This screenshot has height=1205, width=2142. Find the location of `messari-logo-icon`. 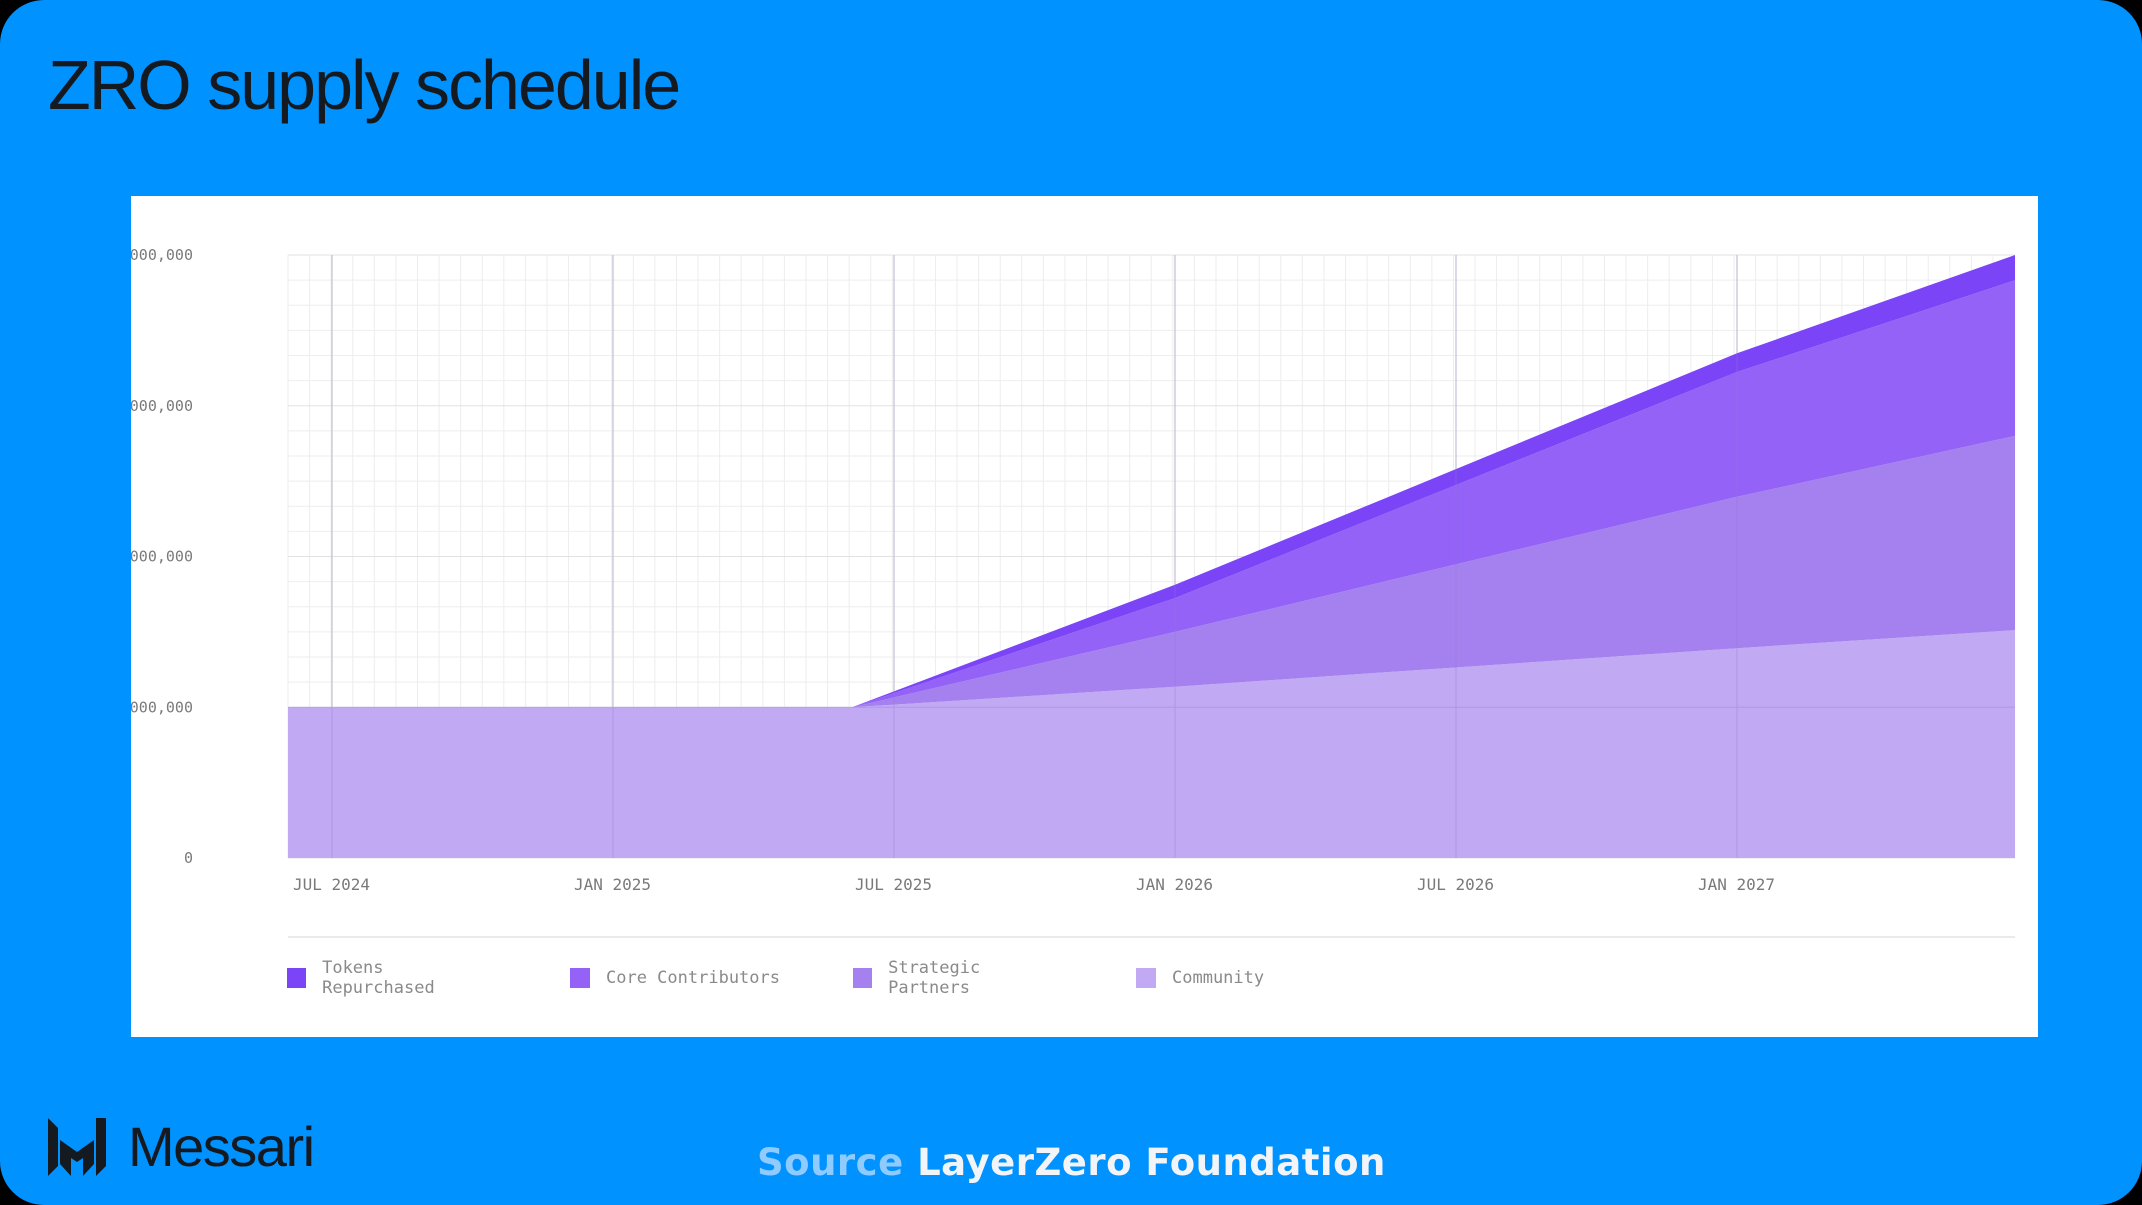

messari-logo-icon is located at coordinates (77, 1147).